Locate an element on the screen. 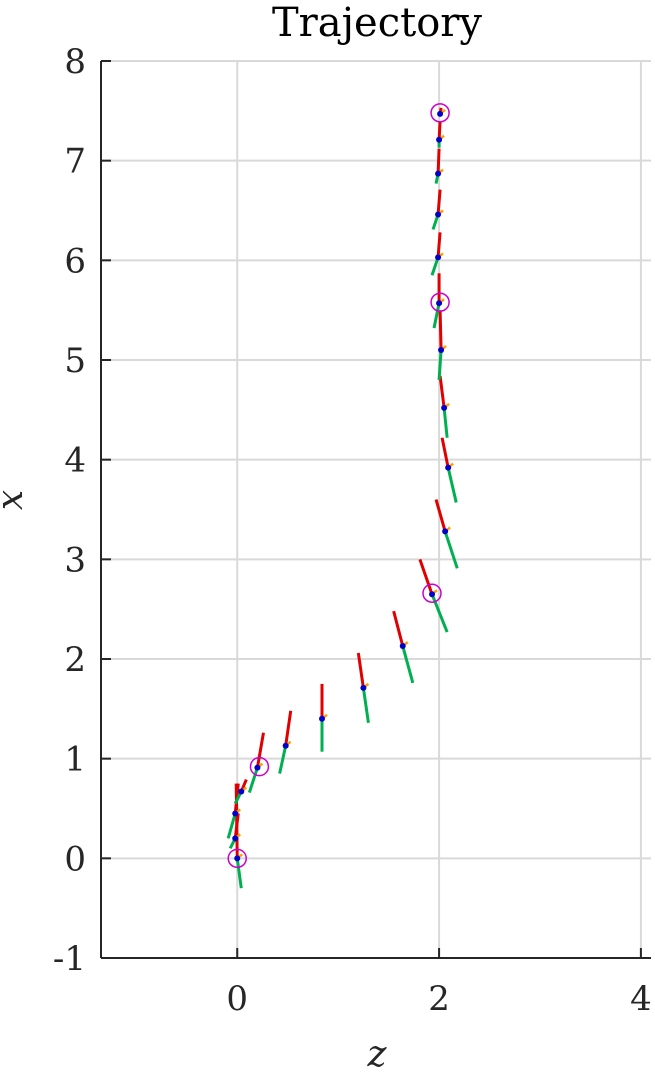 The height and width of the screenshot is (1073, 655). x-tick-label: 2 is located at coordinates (439, 999).